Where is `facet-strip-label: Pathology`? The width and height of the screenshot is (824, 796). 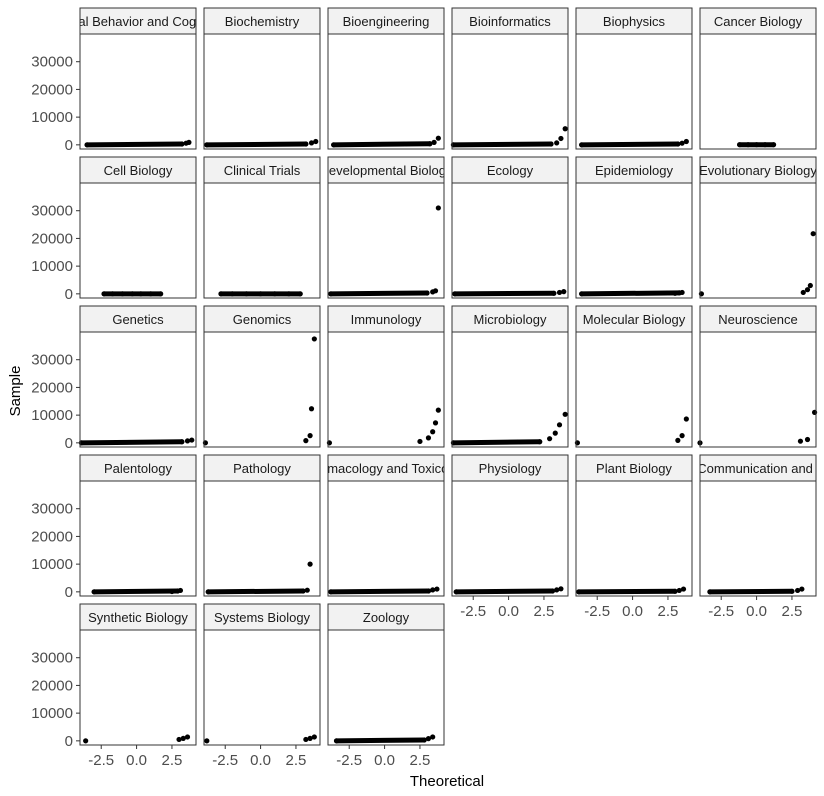
facet-strip-label: Pathology is located at coordinates (262, 468).